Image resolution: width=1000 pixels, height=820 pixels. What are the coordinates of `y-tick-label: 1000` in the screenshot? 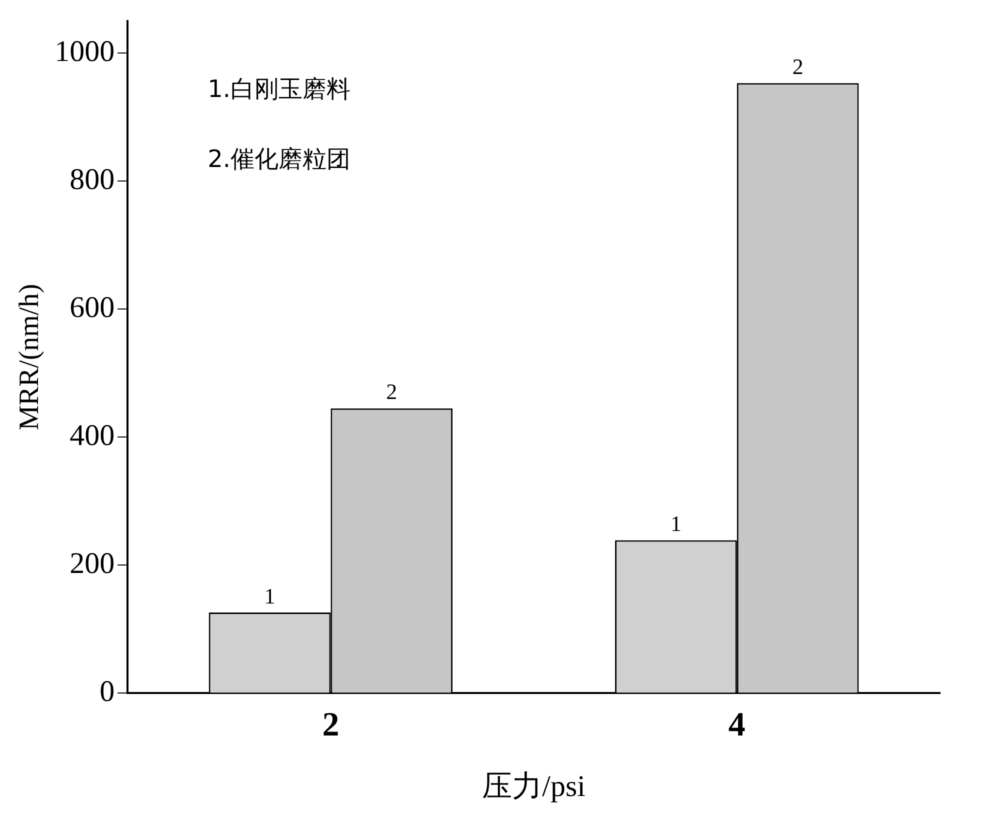 It's located at (84, 51).